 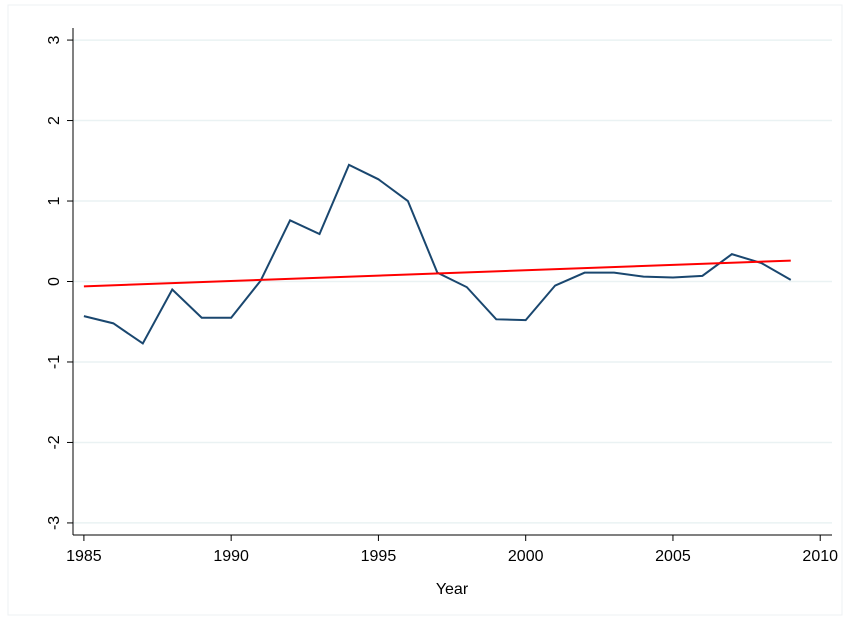 What do you see at coordinates (54, 442) in the screenshot?
I see `y-tick-label: -2` at bounding box center [54, 442].